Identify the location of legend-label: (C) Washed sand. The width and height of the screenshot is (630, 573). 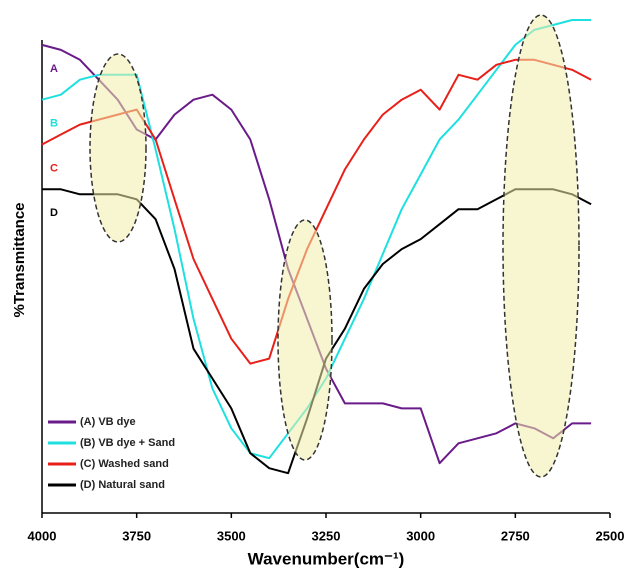
(124, 464).